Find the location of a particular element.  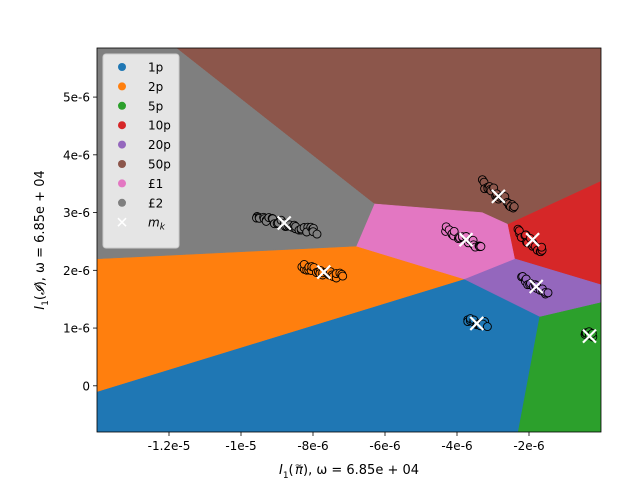

y-label-open: ( is located at coordinates (40, 297).